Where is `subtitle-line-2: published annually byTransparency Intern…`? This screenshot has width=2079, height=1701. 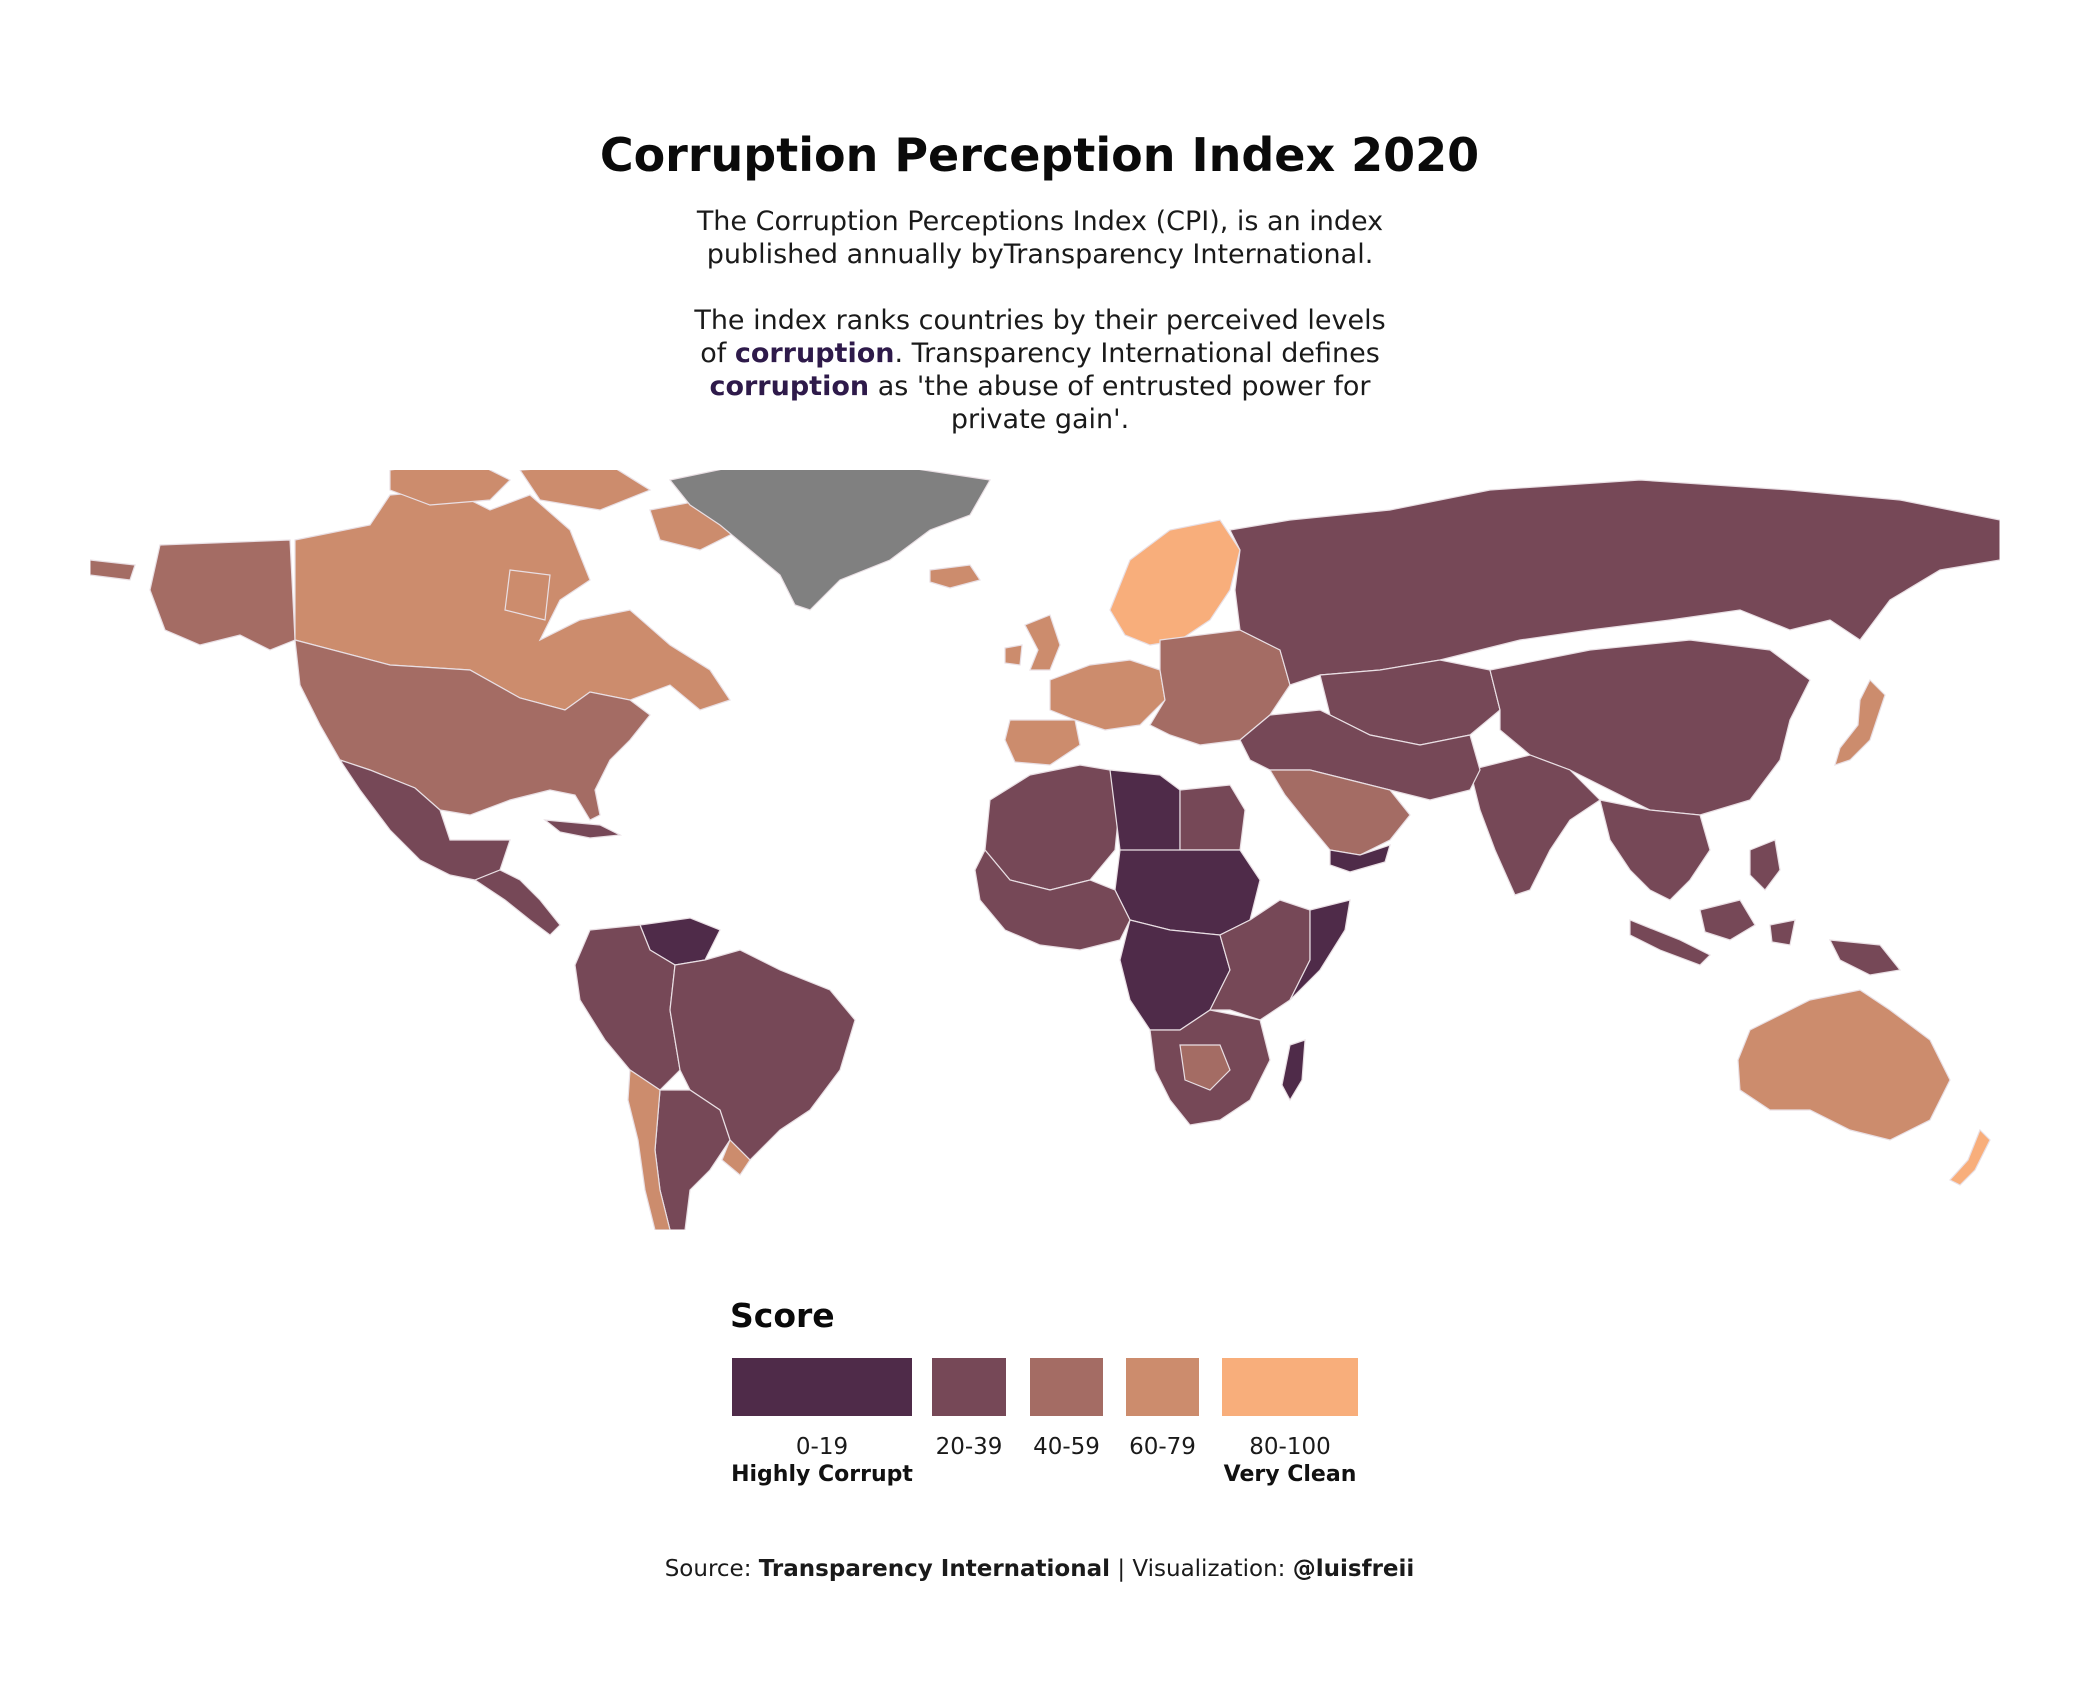 subtitle-line-2: published annually byTransparency Intern… is located at coordinates (1040, 254).